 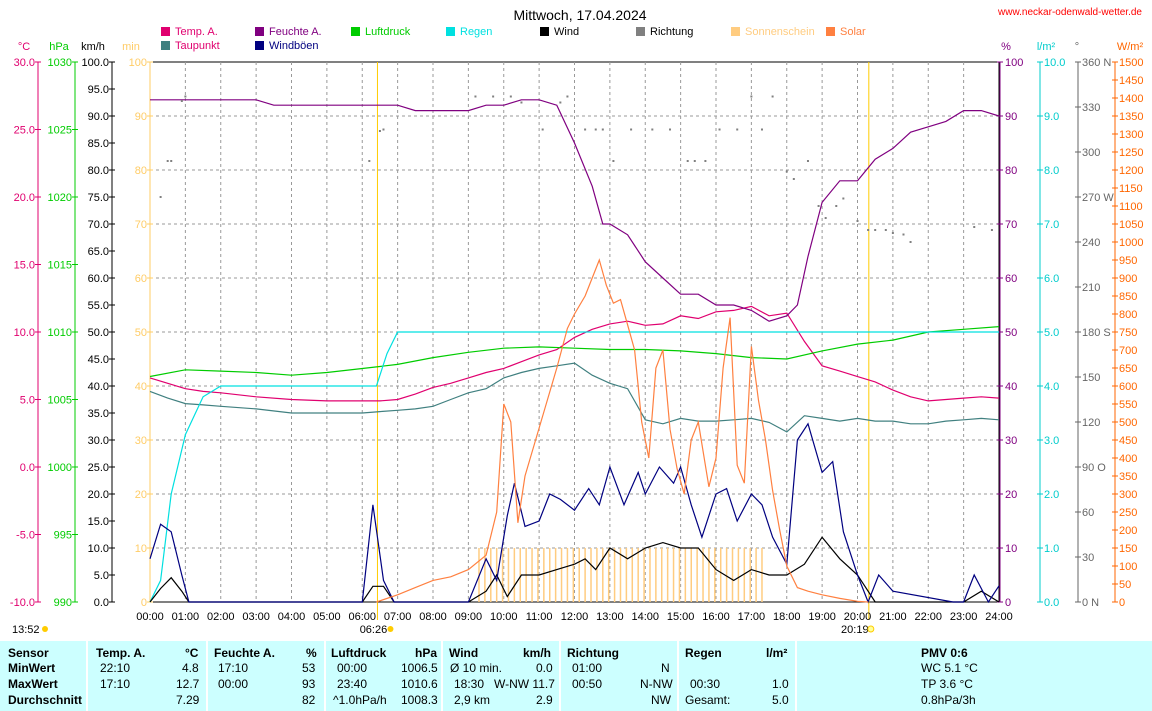 I want to click on solar-tick-label: 350, so click(x=1128, y=477).